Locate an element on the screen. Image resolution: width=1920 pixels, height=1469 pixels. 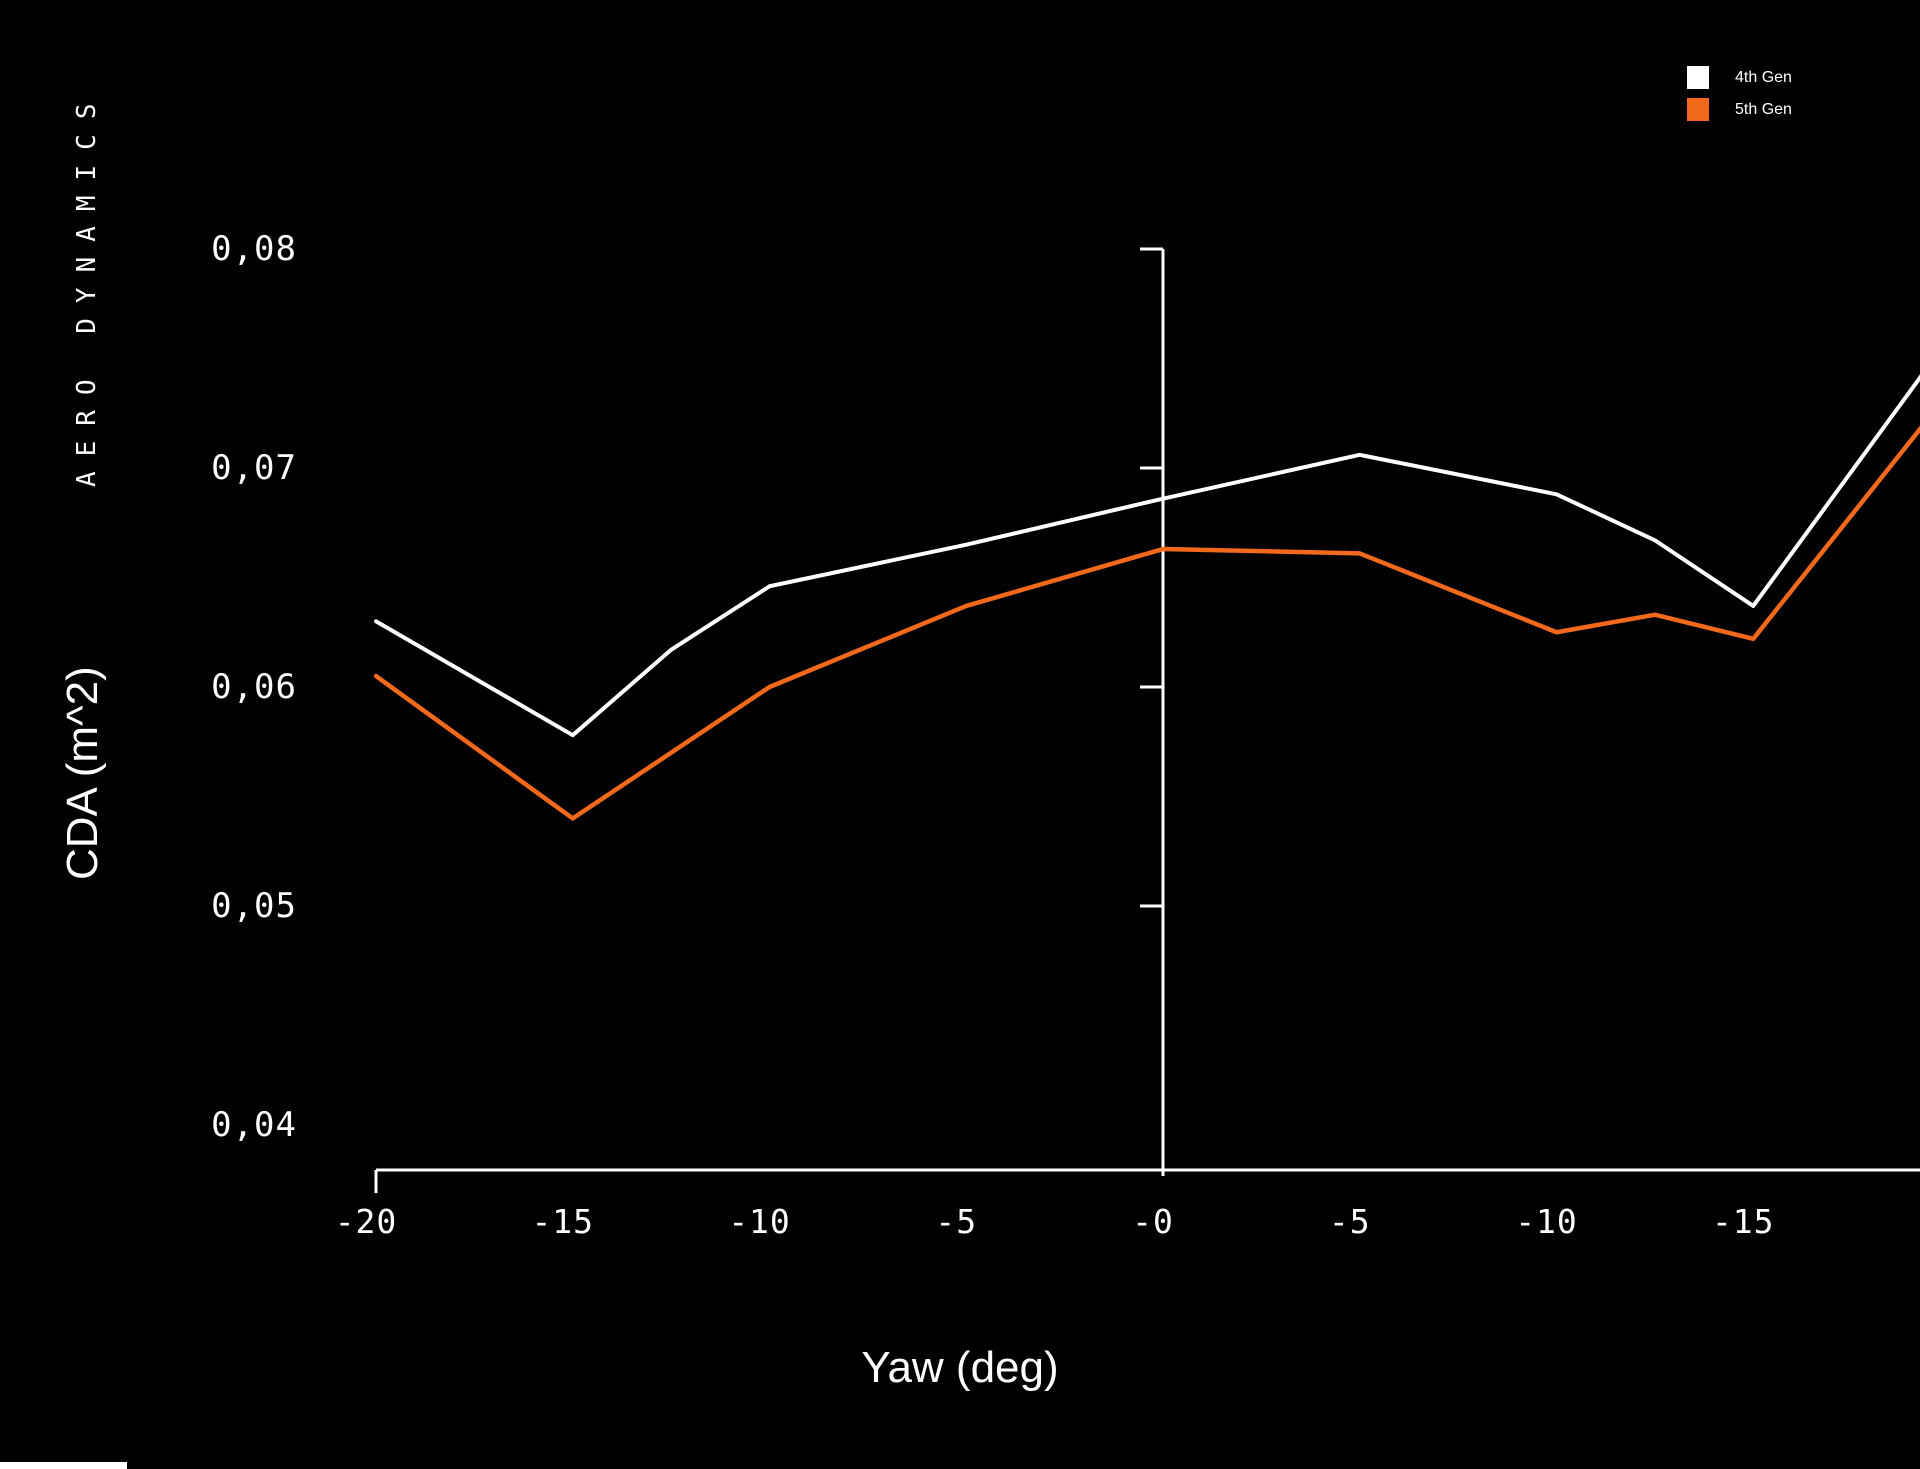
legend-item: 5th Gen is located at coordinates (1739, 109).